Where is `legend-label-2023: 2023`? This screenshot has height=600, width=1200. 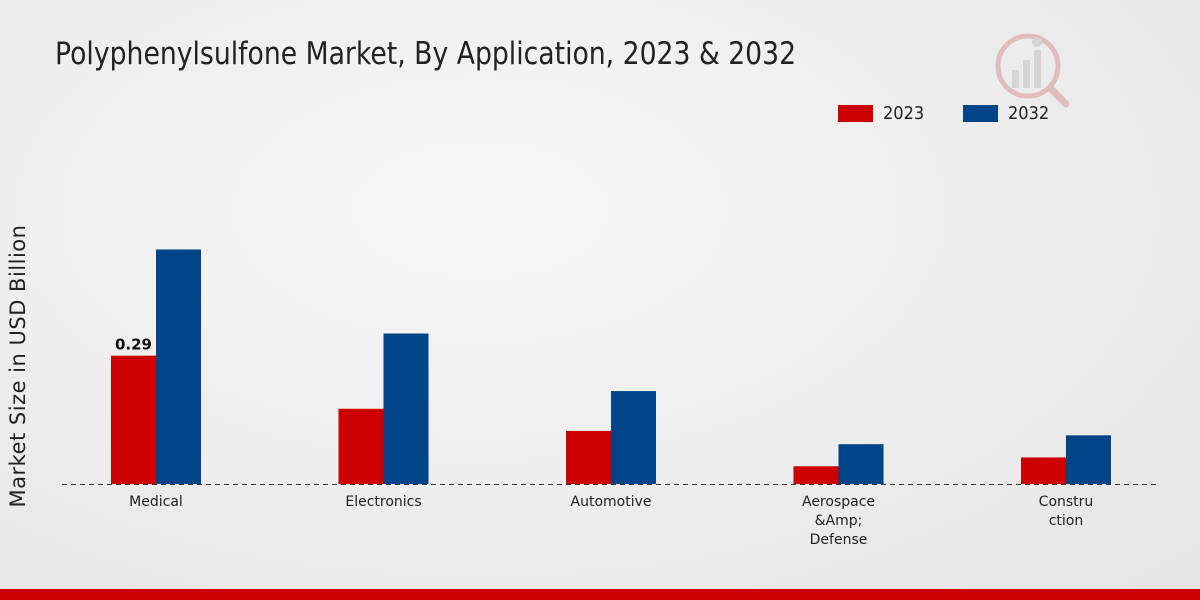 legend-label-2023: 2023 is located at coordinates (904, 113).